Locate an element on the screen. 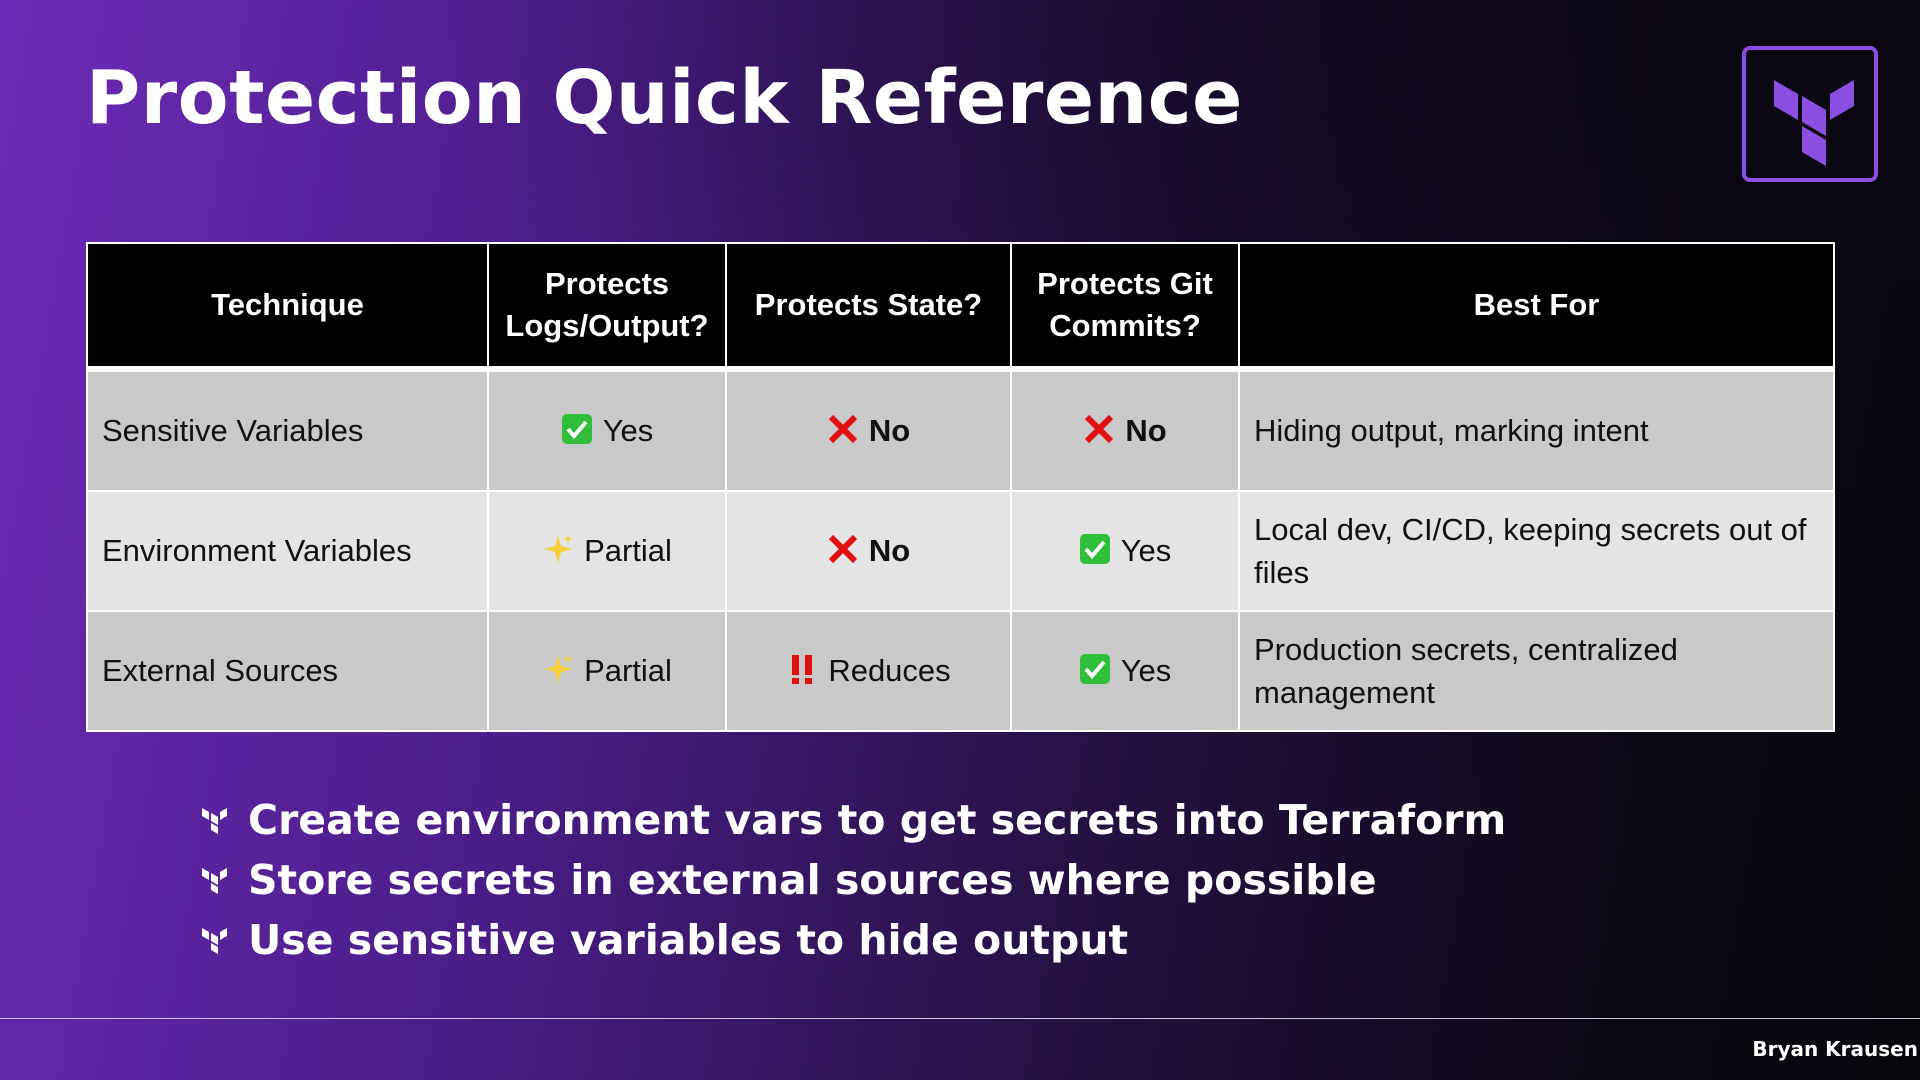 This screenshot has width=1920, height=1080. cell: Reduces is located at coordinates (868, 671).